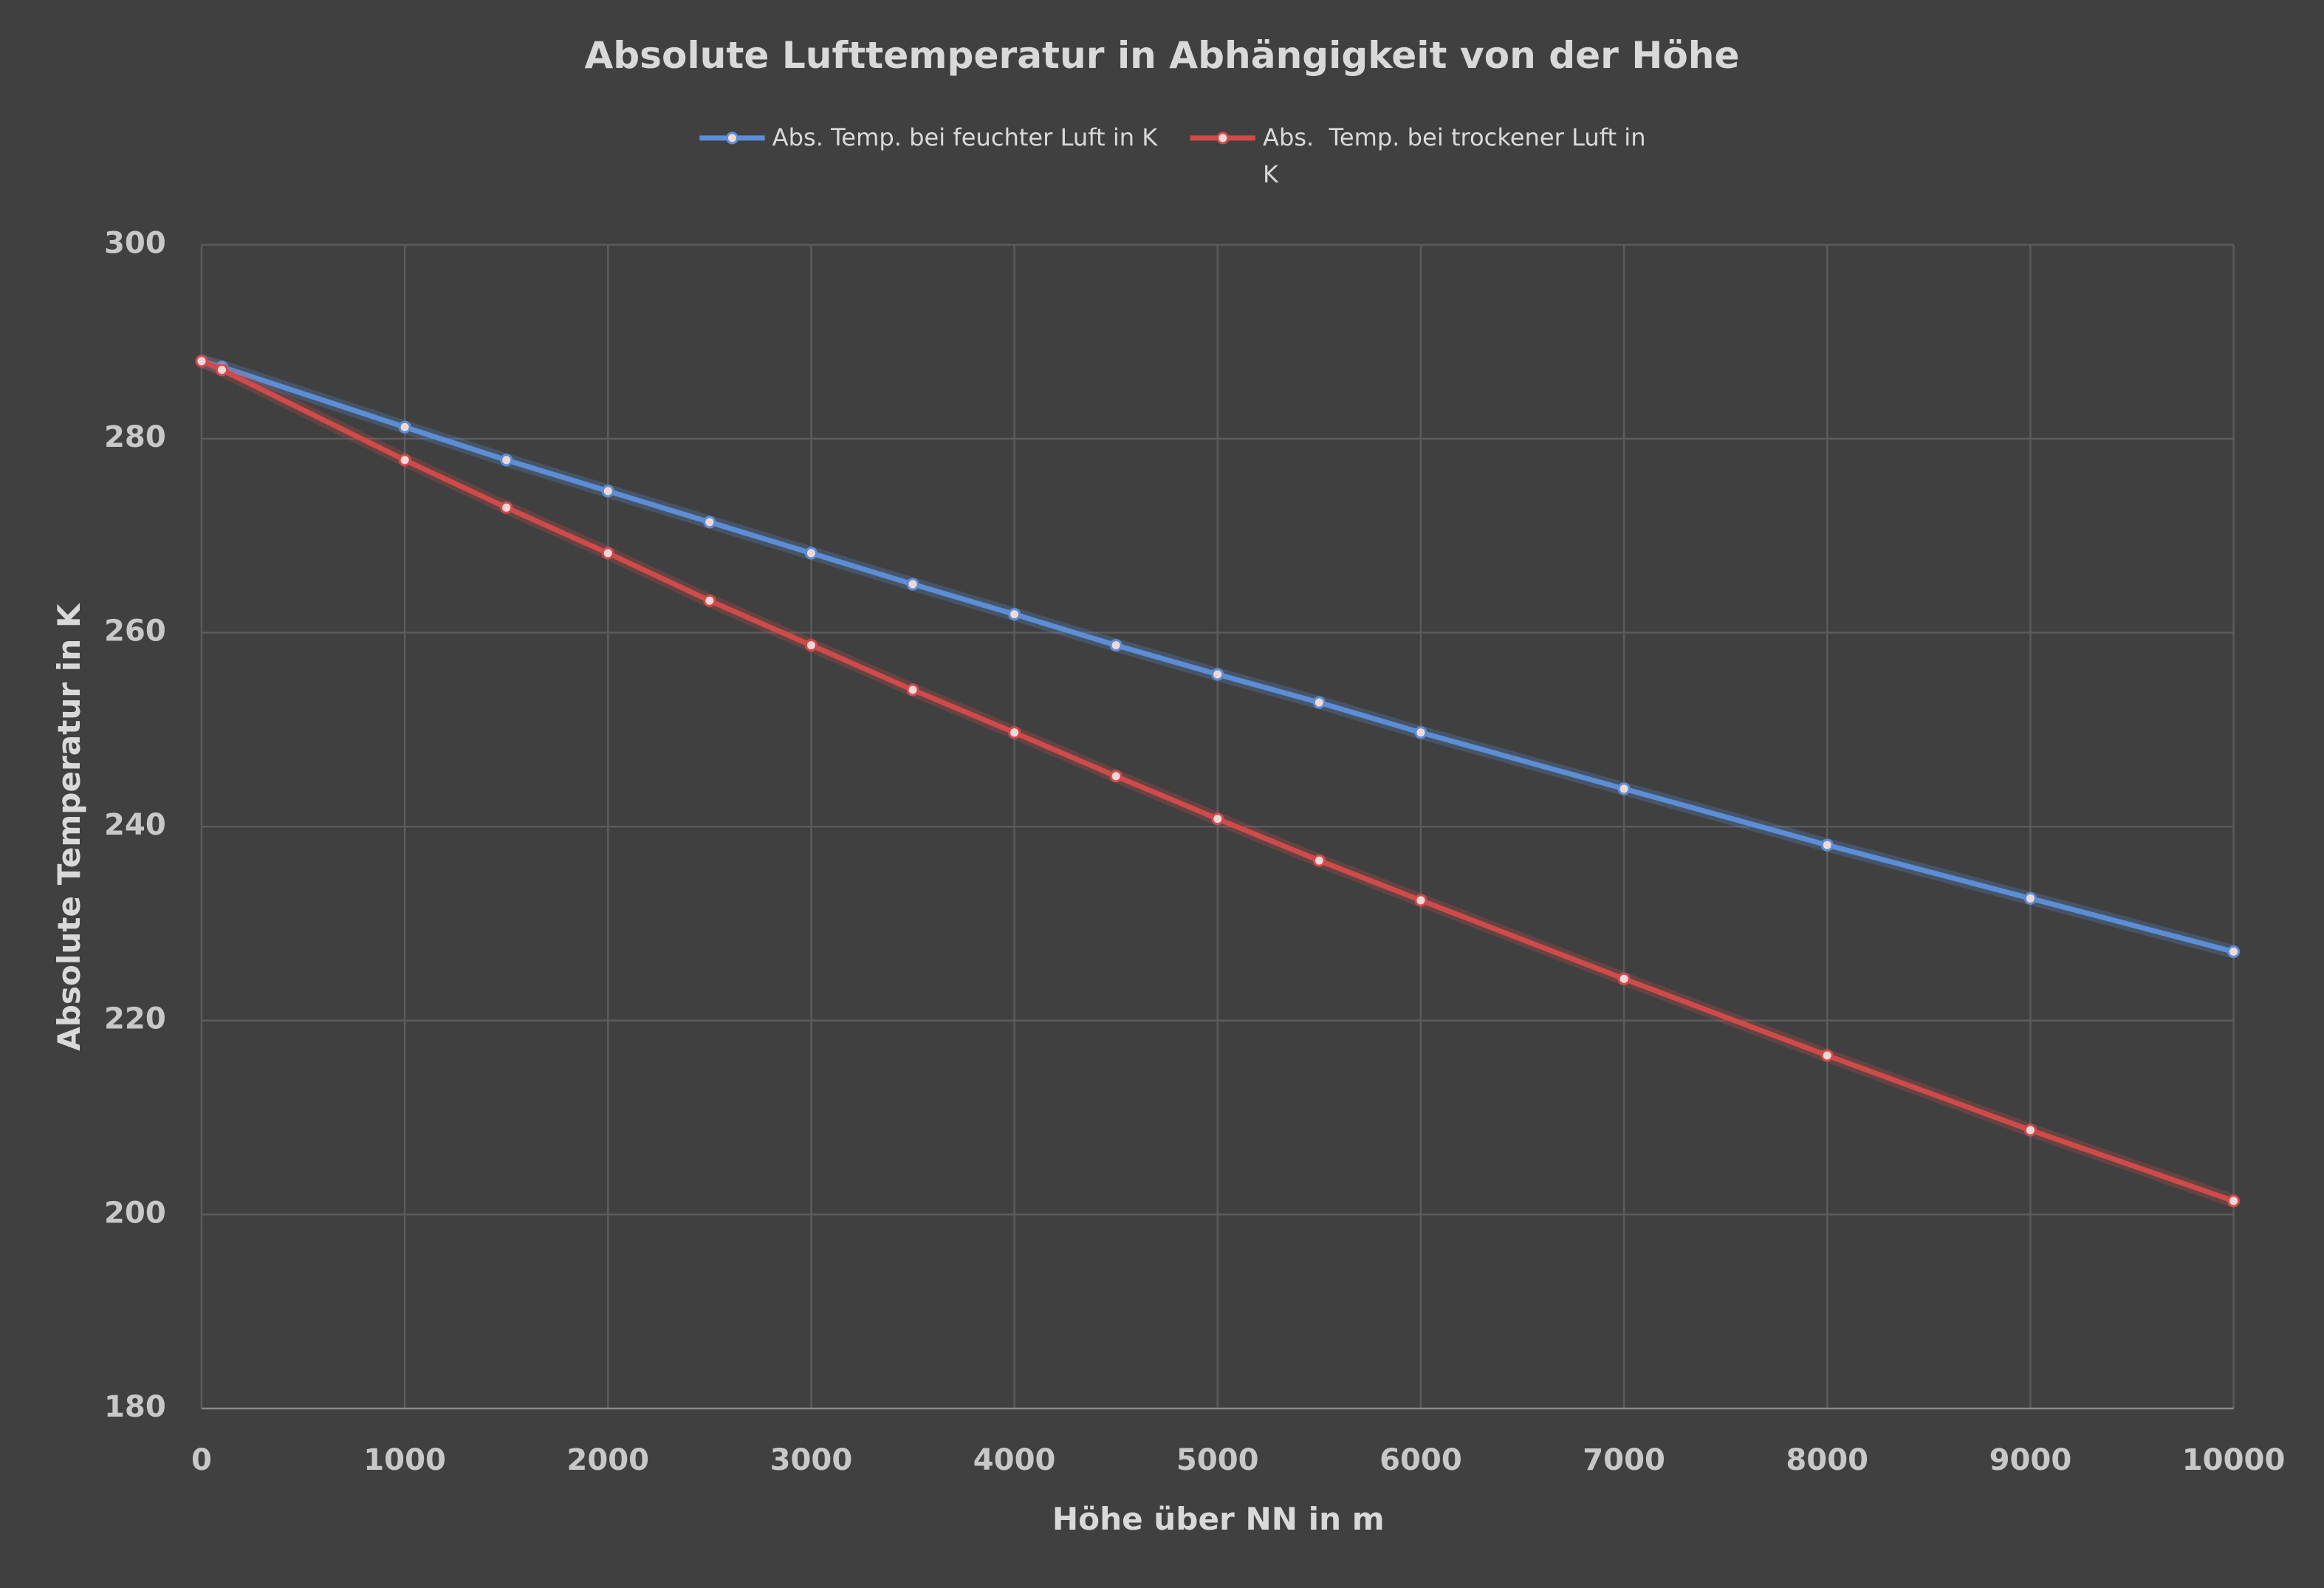 The width and height of the screenshot is (2324, 1588). Describe the element at coordinates (135, 632) in the screenshot. I see `y-tick-label: 260` at that location.